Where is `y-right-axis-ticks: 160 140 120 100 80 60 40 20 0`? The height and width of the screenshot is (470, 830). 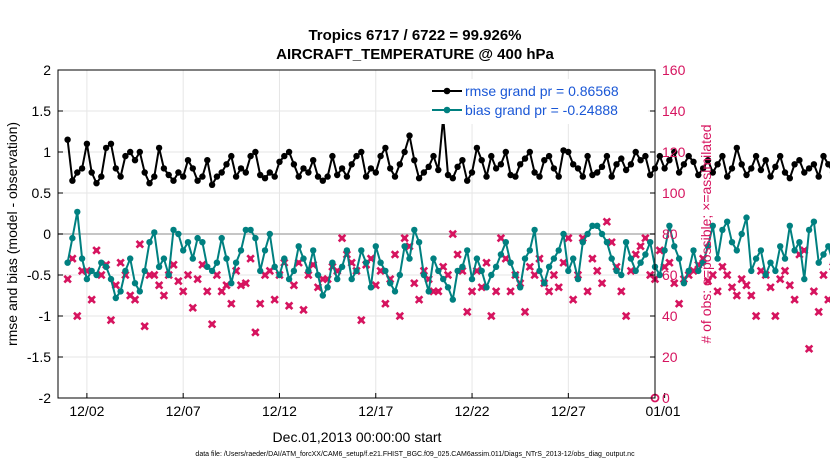 y-right-axis-ticks: 160 140 120 100 80 60 40 20 0 is located at coordinates (668, 234).